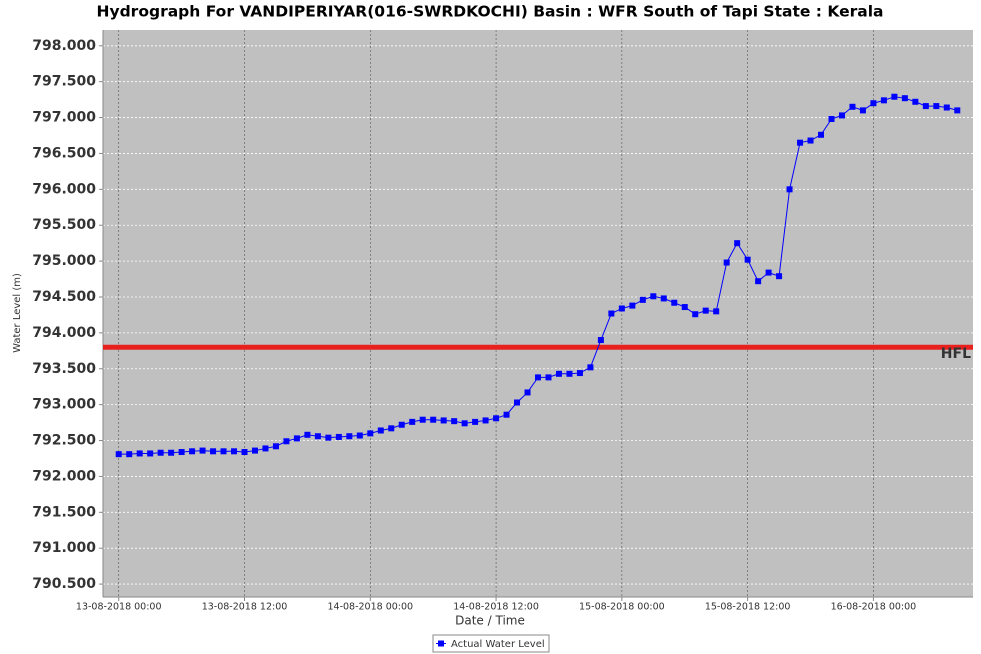 This screenshot has height=654, width=981. Describe the element at coordinates (64, 405) in the screenshot. I see `y-tick-label: 793.000` at that location.